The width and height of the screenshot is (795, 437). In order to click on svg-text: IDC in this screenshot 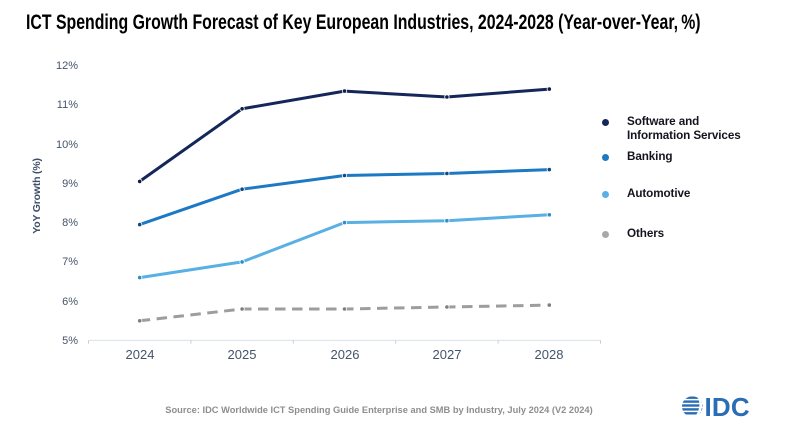, I will do `click(727, 407)`.